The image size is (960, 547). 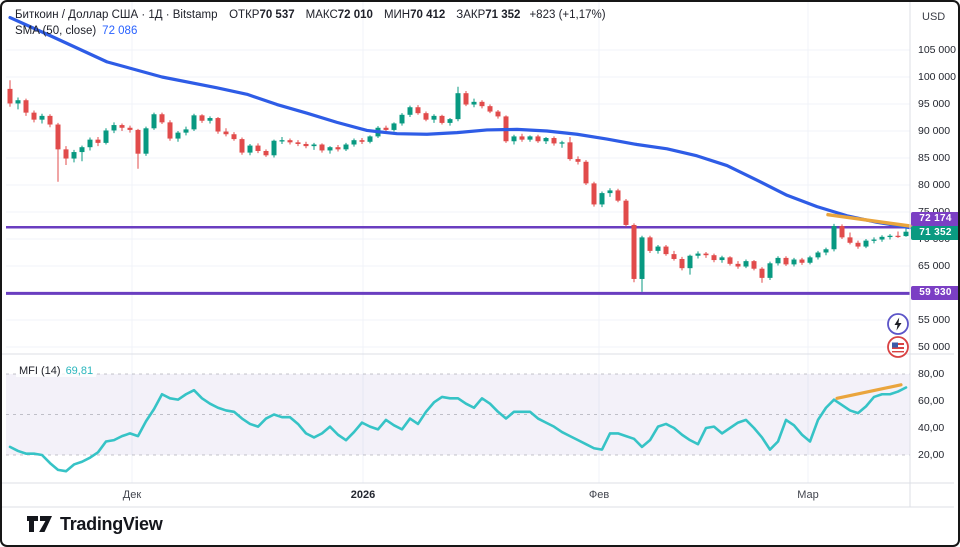 What do you see at coordinates (937, 50) in the screenshot?
I see `price-tick-label: 105 000` at bounding box center [937, 50].